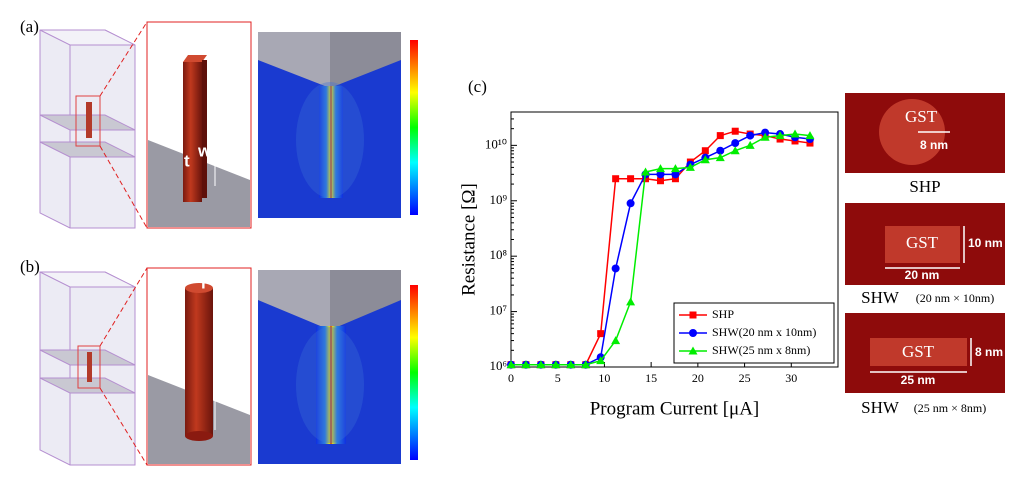 This screenshot has height=486, width=1020. Describe the element at coordinates (985, 243) in the screenshot. I see `dim-label: 10 nm` at that location.